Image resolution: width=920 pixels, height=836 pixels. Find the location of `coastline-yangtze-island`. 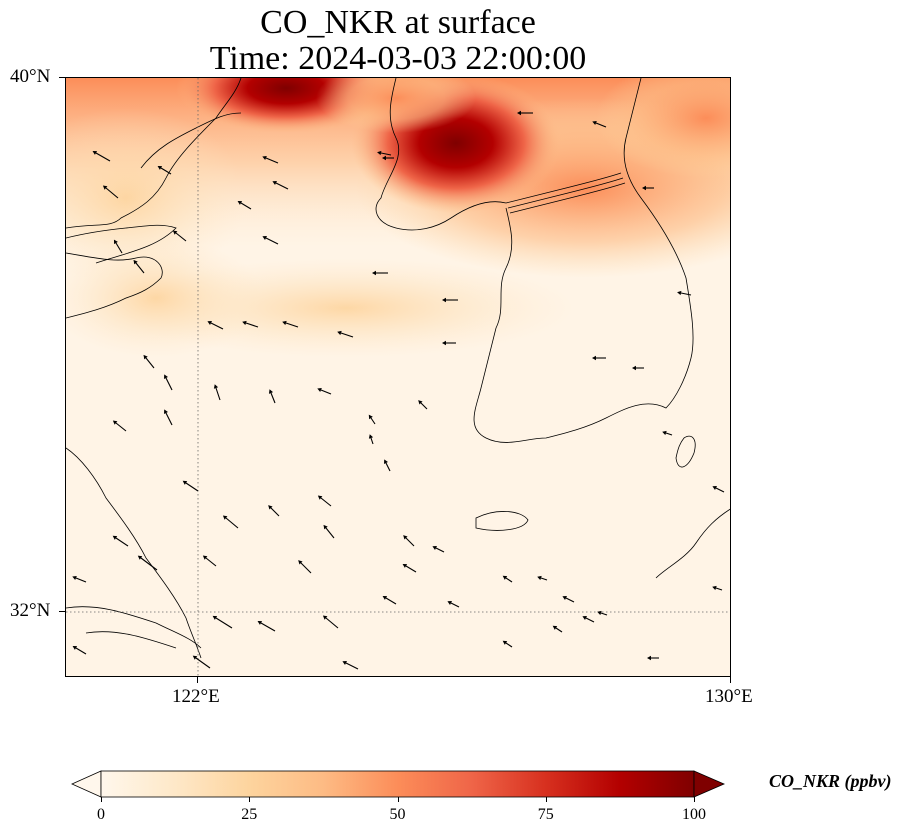

coastline-yangtze-island is located at coordinates (131, 640).